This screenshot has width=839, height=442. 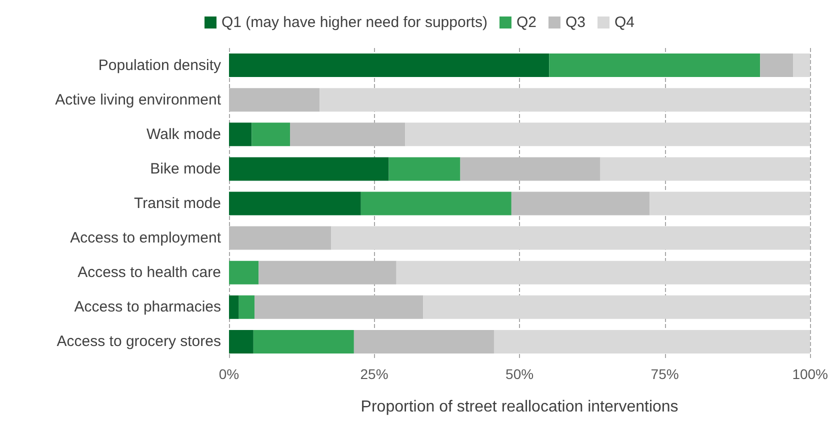 I want to click on legend-label: Q3, so click(x=575, y=22).